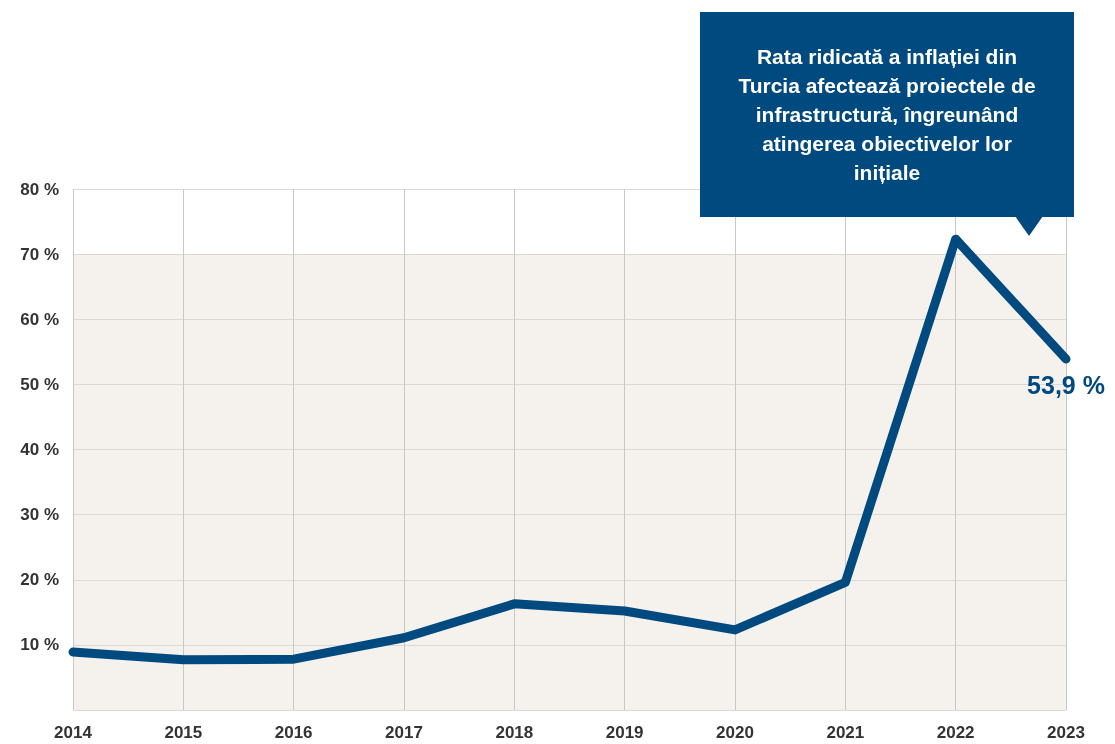 The height and width of the screenshot is (744, 1115). Describe the element at coordinates (1066, 385) in the screenshot. I see `data-label: 53,9 %` at that location.